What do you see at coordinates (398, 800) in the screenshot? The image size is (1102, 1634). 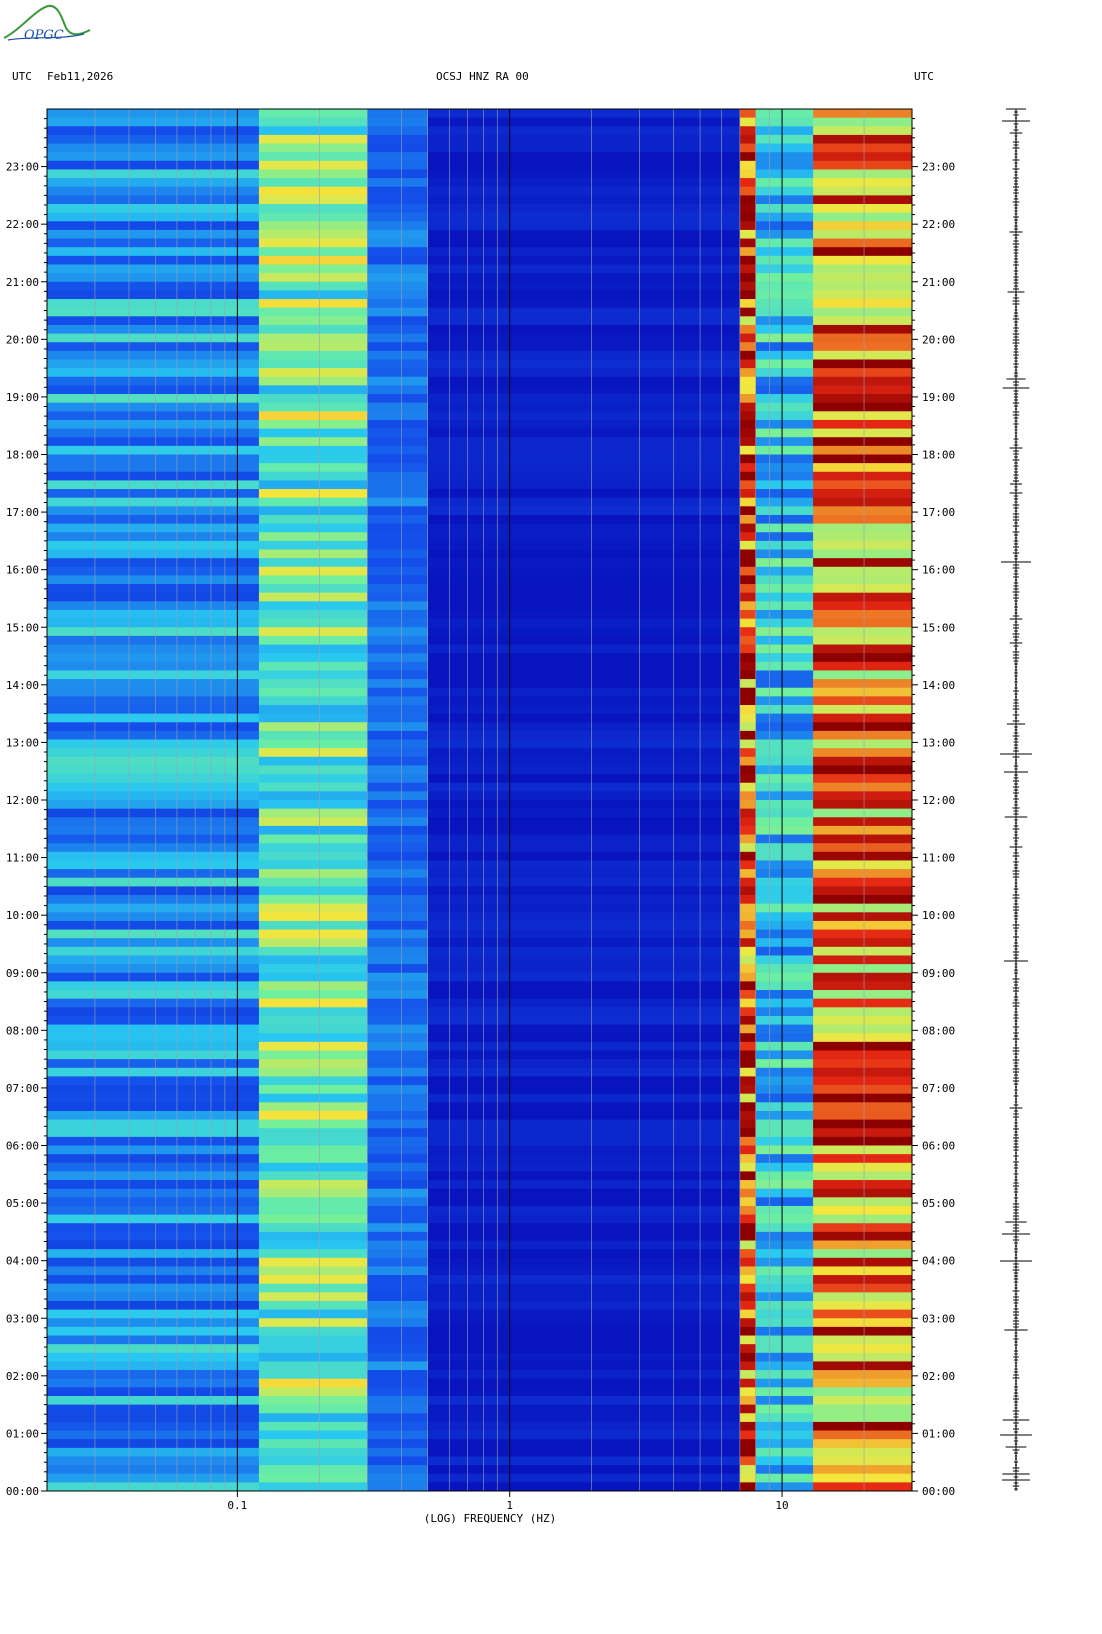 I see `spectrogram-band` at bounding box center [398, 800].